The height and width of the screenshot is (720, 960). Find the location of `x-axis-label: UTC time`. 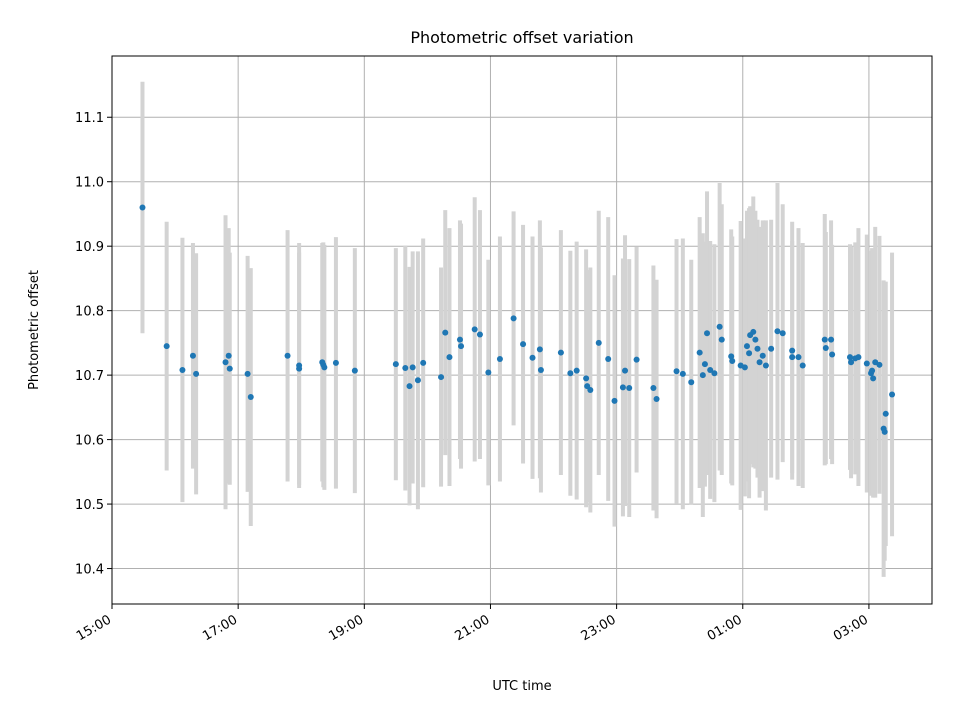

x-axis-label: UTC time is located at coordinates (521, 686).